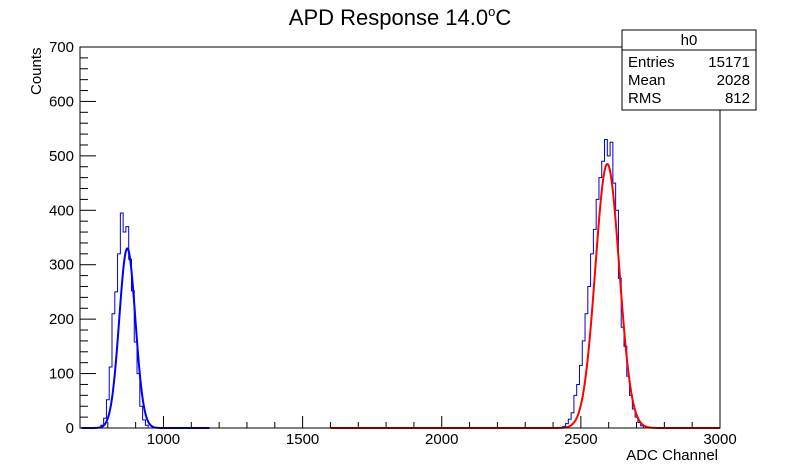  What do you see at coordinates (737, 98) in the screenshot?
I see `stats-rms-value: 812` at bounding box center [737, 98].